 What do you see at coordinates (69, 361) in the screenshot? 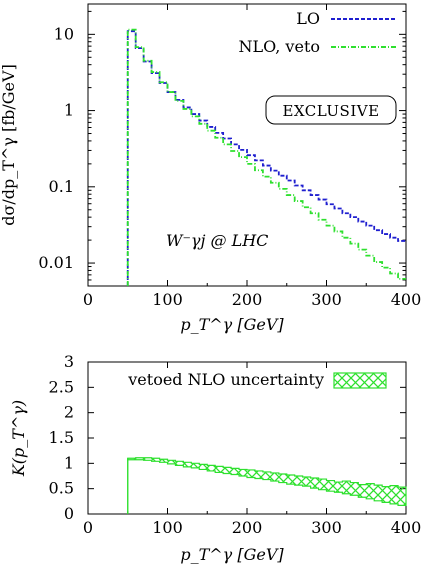
I see `bottom-y-tick-label: 3` at bounding box center [69, 361].